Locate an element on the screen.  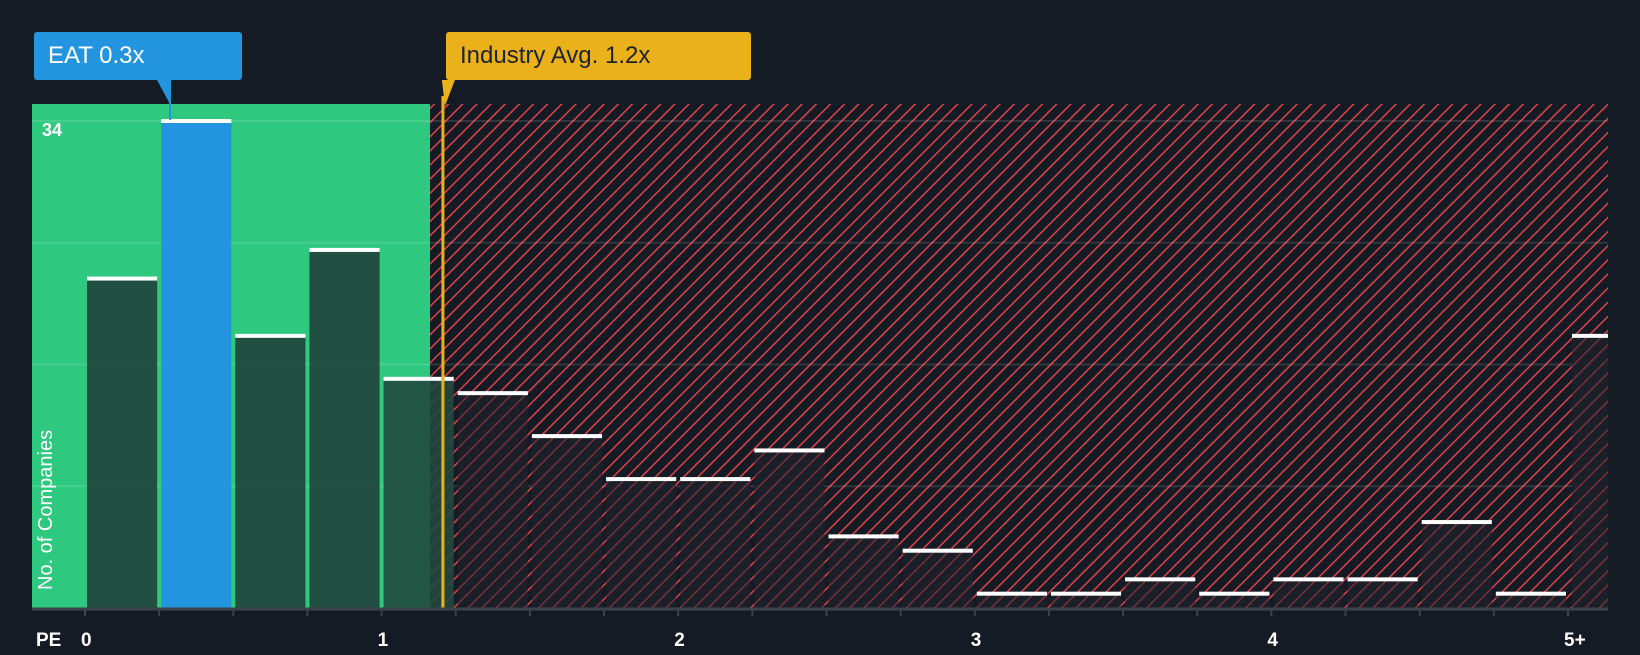
x-axis-tick-label: 0 is located at coordinates (86, 640).